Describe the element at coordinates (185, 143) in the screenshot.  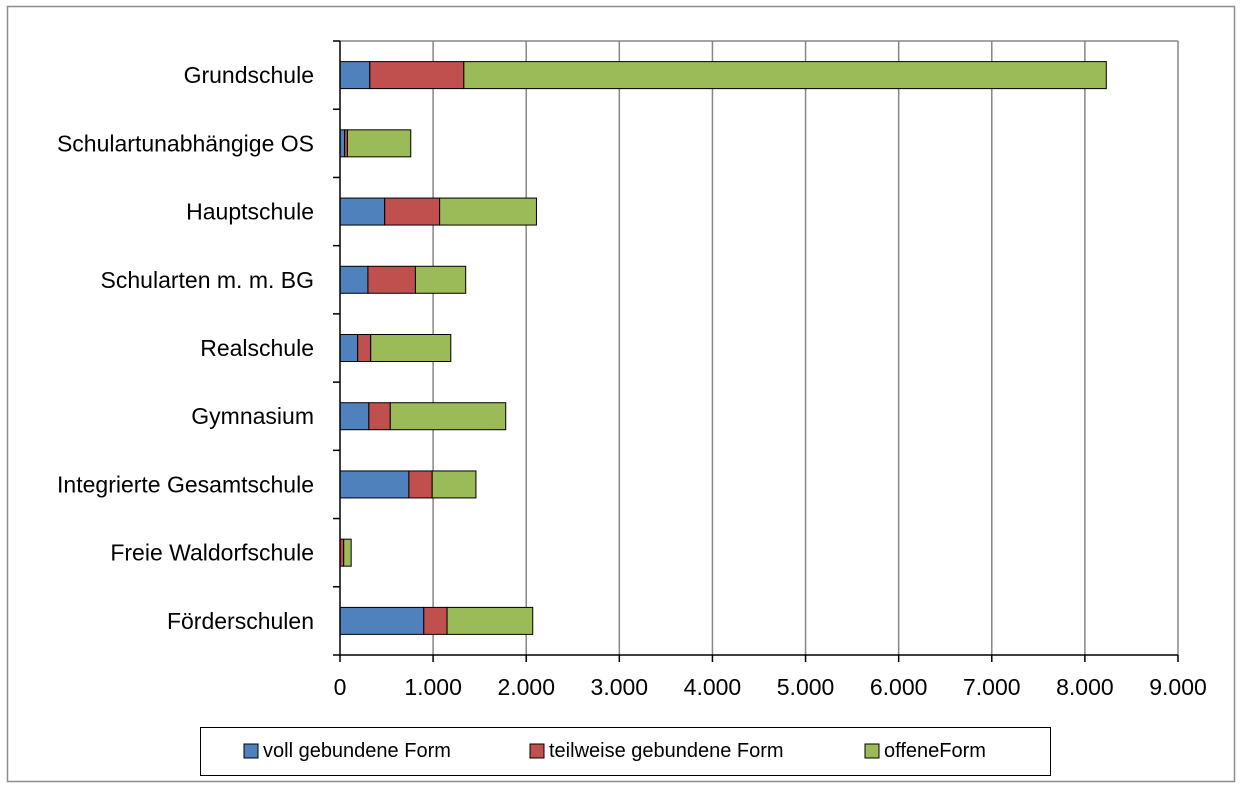
I see `y-tick-label: Schulartunabhängige OS` at that location.